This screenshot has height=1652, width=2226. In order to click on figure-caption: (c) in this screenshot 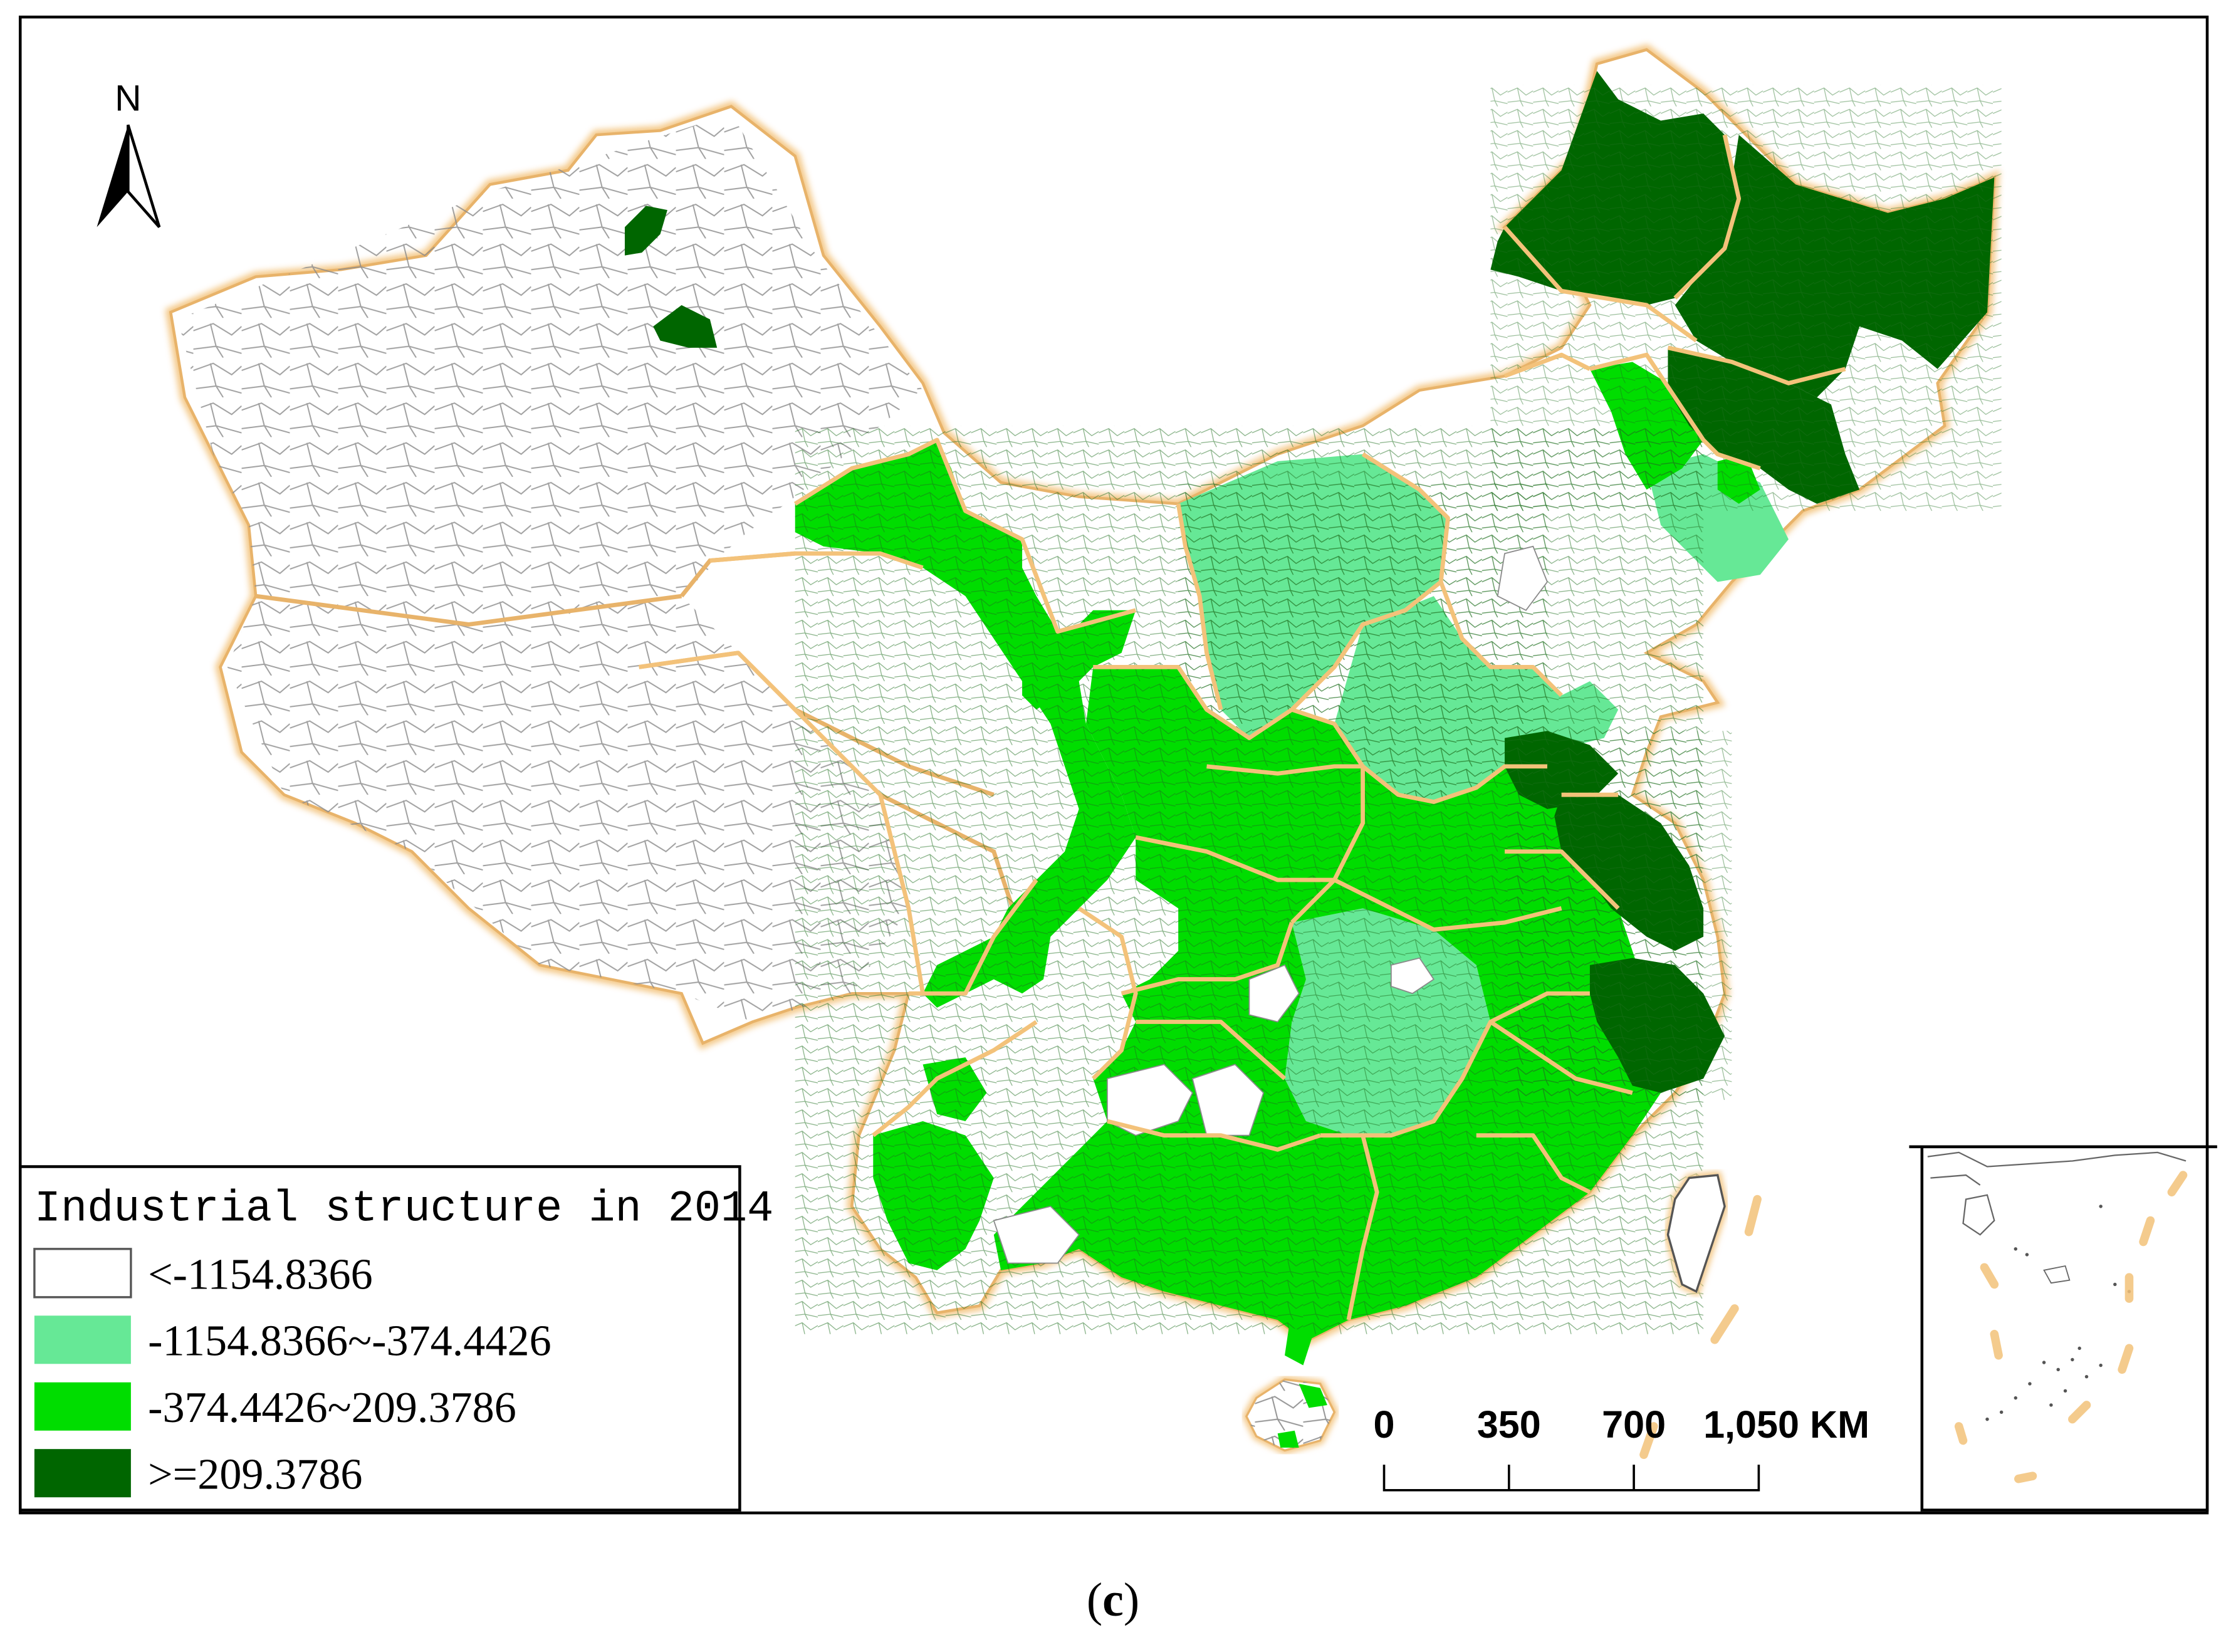, I will do `click(1113, 1600)`.